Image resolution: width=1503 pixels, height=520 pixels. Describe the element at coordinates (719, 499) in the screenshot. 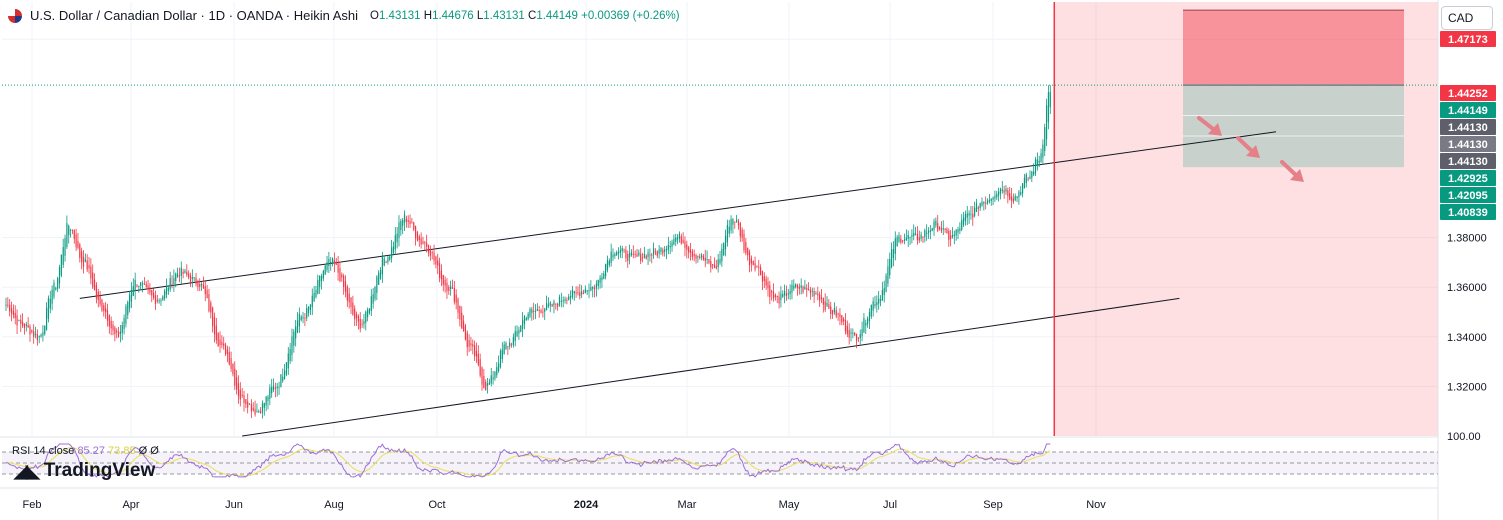

I see `time-axis: Feb Apr Jun Aug Oct 2024 Mar May Jul Sep Nov` at that location.